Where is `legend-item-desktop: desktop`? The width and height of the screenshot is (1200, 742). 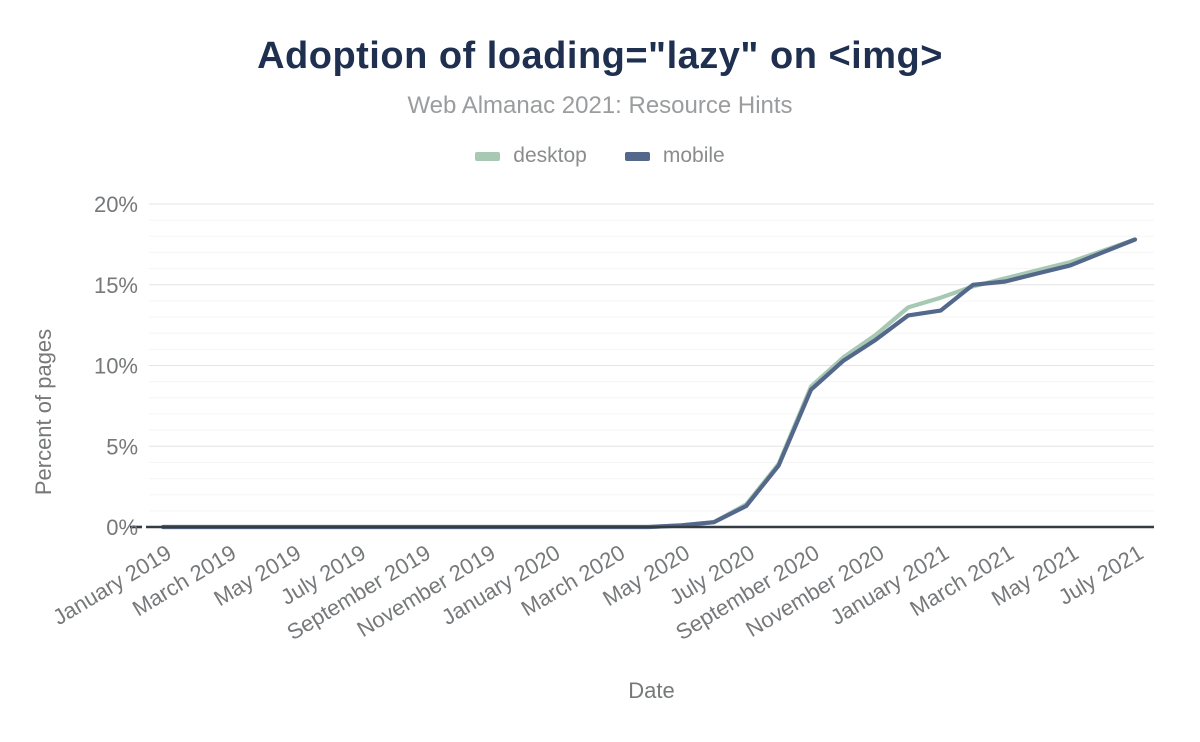 legend-item-desktop: desktop is located at coordinates (531, 156).